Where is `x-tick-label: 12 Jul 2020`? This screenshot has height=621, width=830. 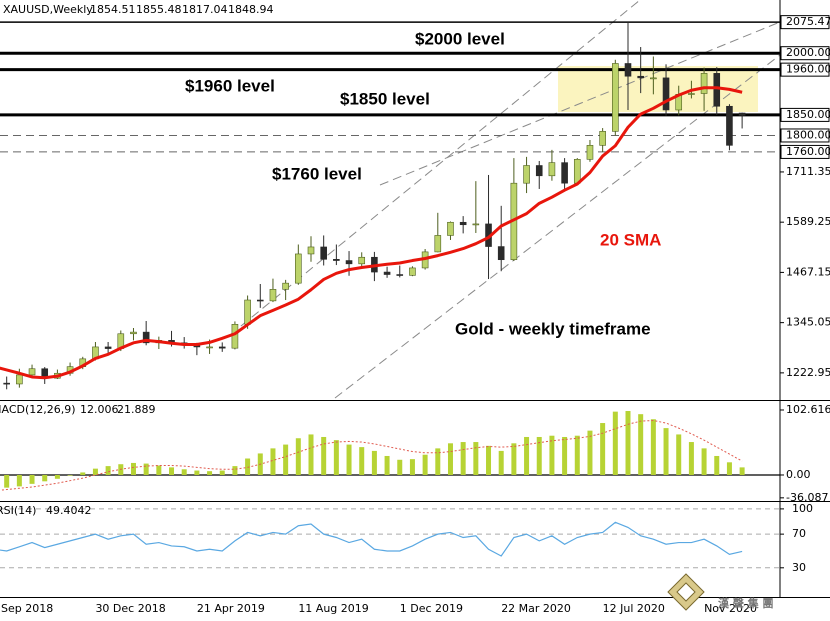
x-tick-label: 12 Jul 2020 is located at coordinates (634, 608).